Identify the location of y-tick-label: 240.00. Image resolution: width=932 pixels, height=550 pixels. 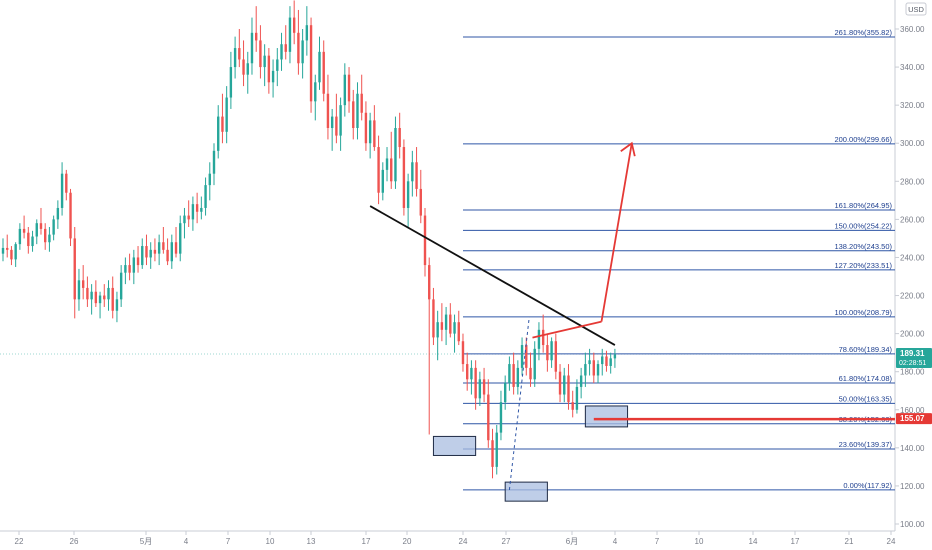
(912, 257).